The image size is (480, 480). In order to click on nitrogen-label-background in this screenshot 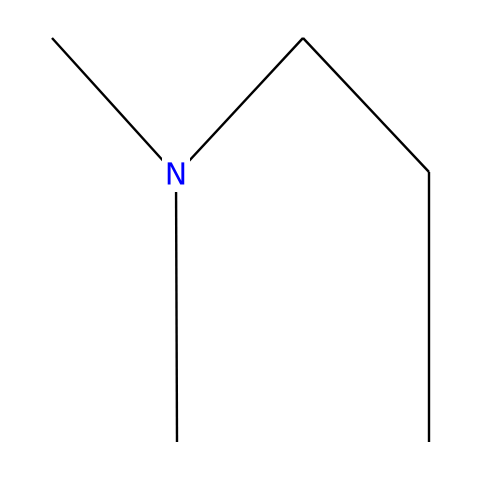, I will do `click(176, 175)`.